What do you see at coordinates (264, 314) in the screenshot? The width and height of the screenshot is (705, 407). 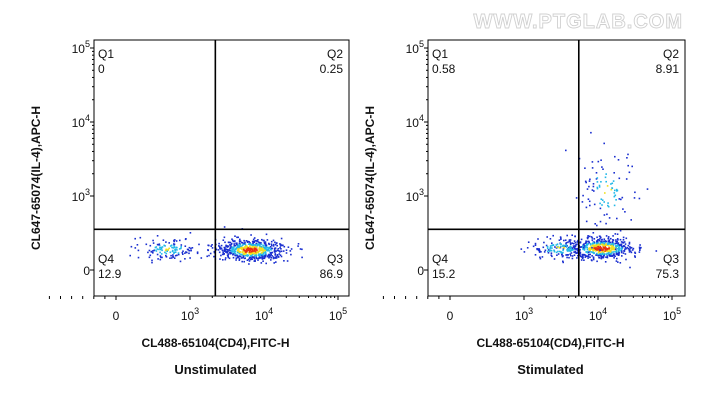 I see `x-tick-label: 10⁴` at bounding box center [264, 314].